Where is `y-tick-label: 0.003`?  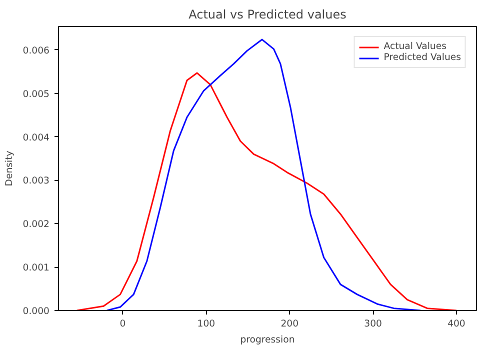
y-tick-label: 0.003 is located at coordinates (36, 181).